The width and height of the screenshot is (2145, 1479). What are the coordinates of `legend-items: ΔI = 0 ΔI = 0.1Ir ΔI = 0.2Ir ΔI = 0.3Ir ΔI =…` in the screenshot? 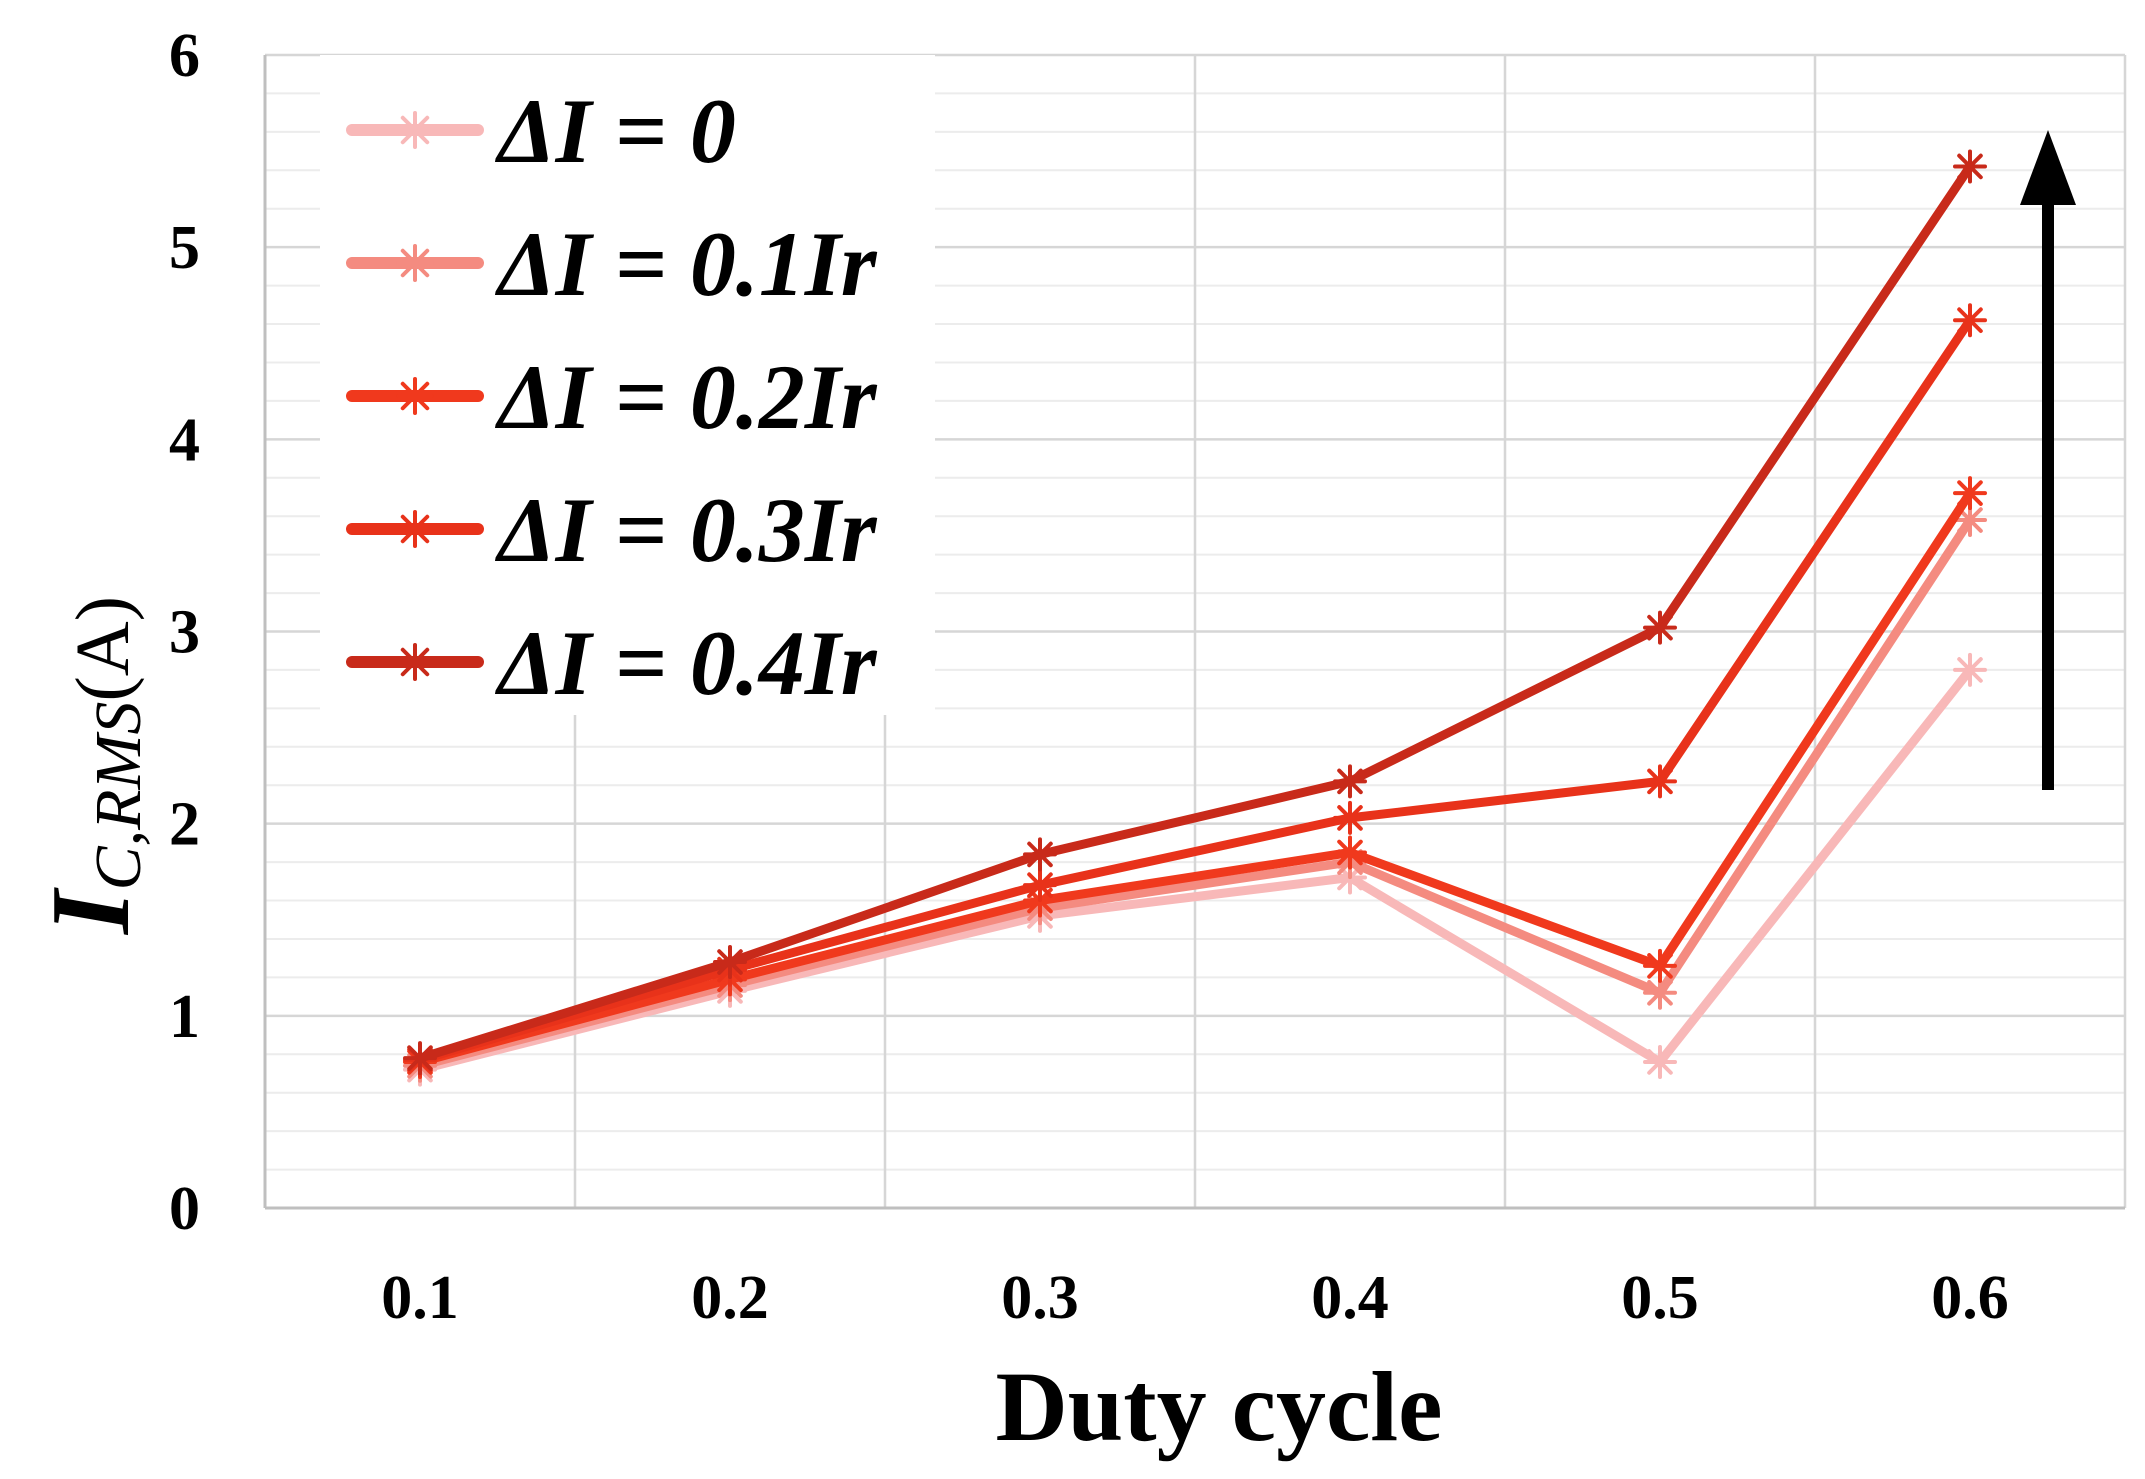 It's located at (612, 397).